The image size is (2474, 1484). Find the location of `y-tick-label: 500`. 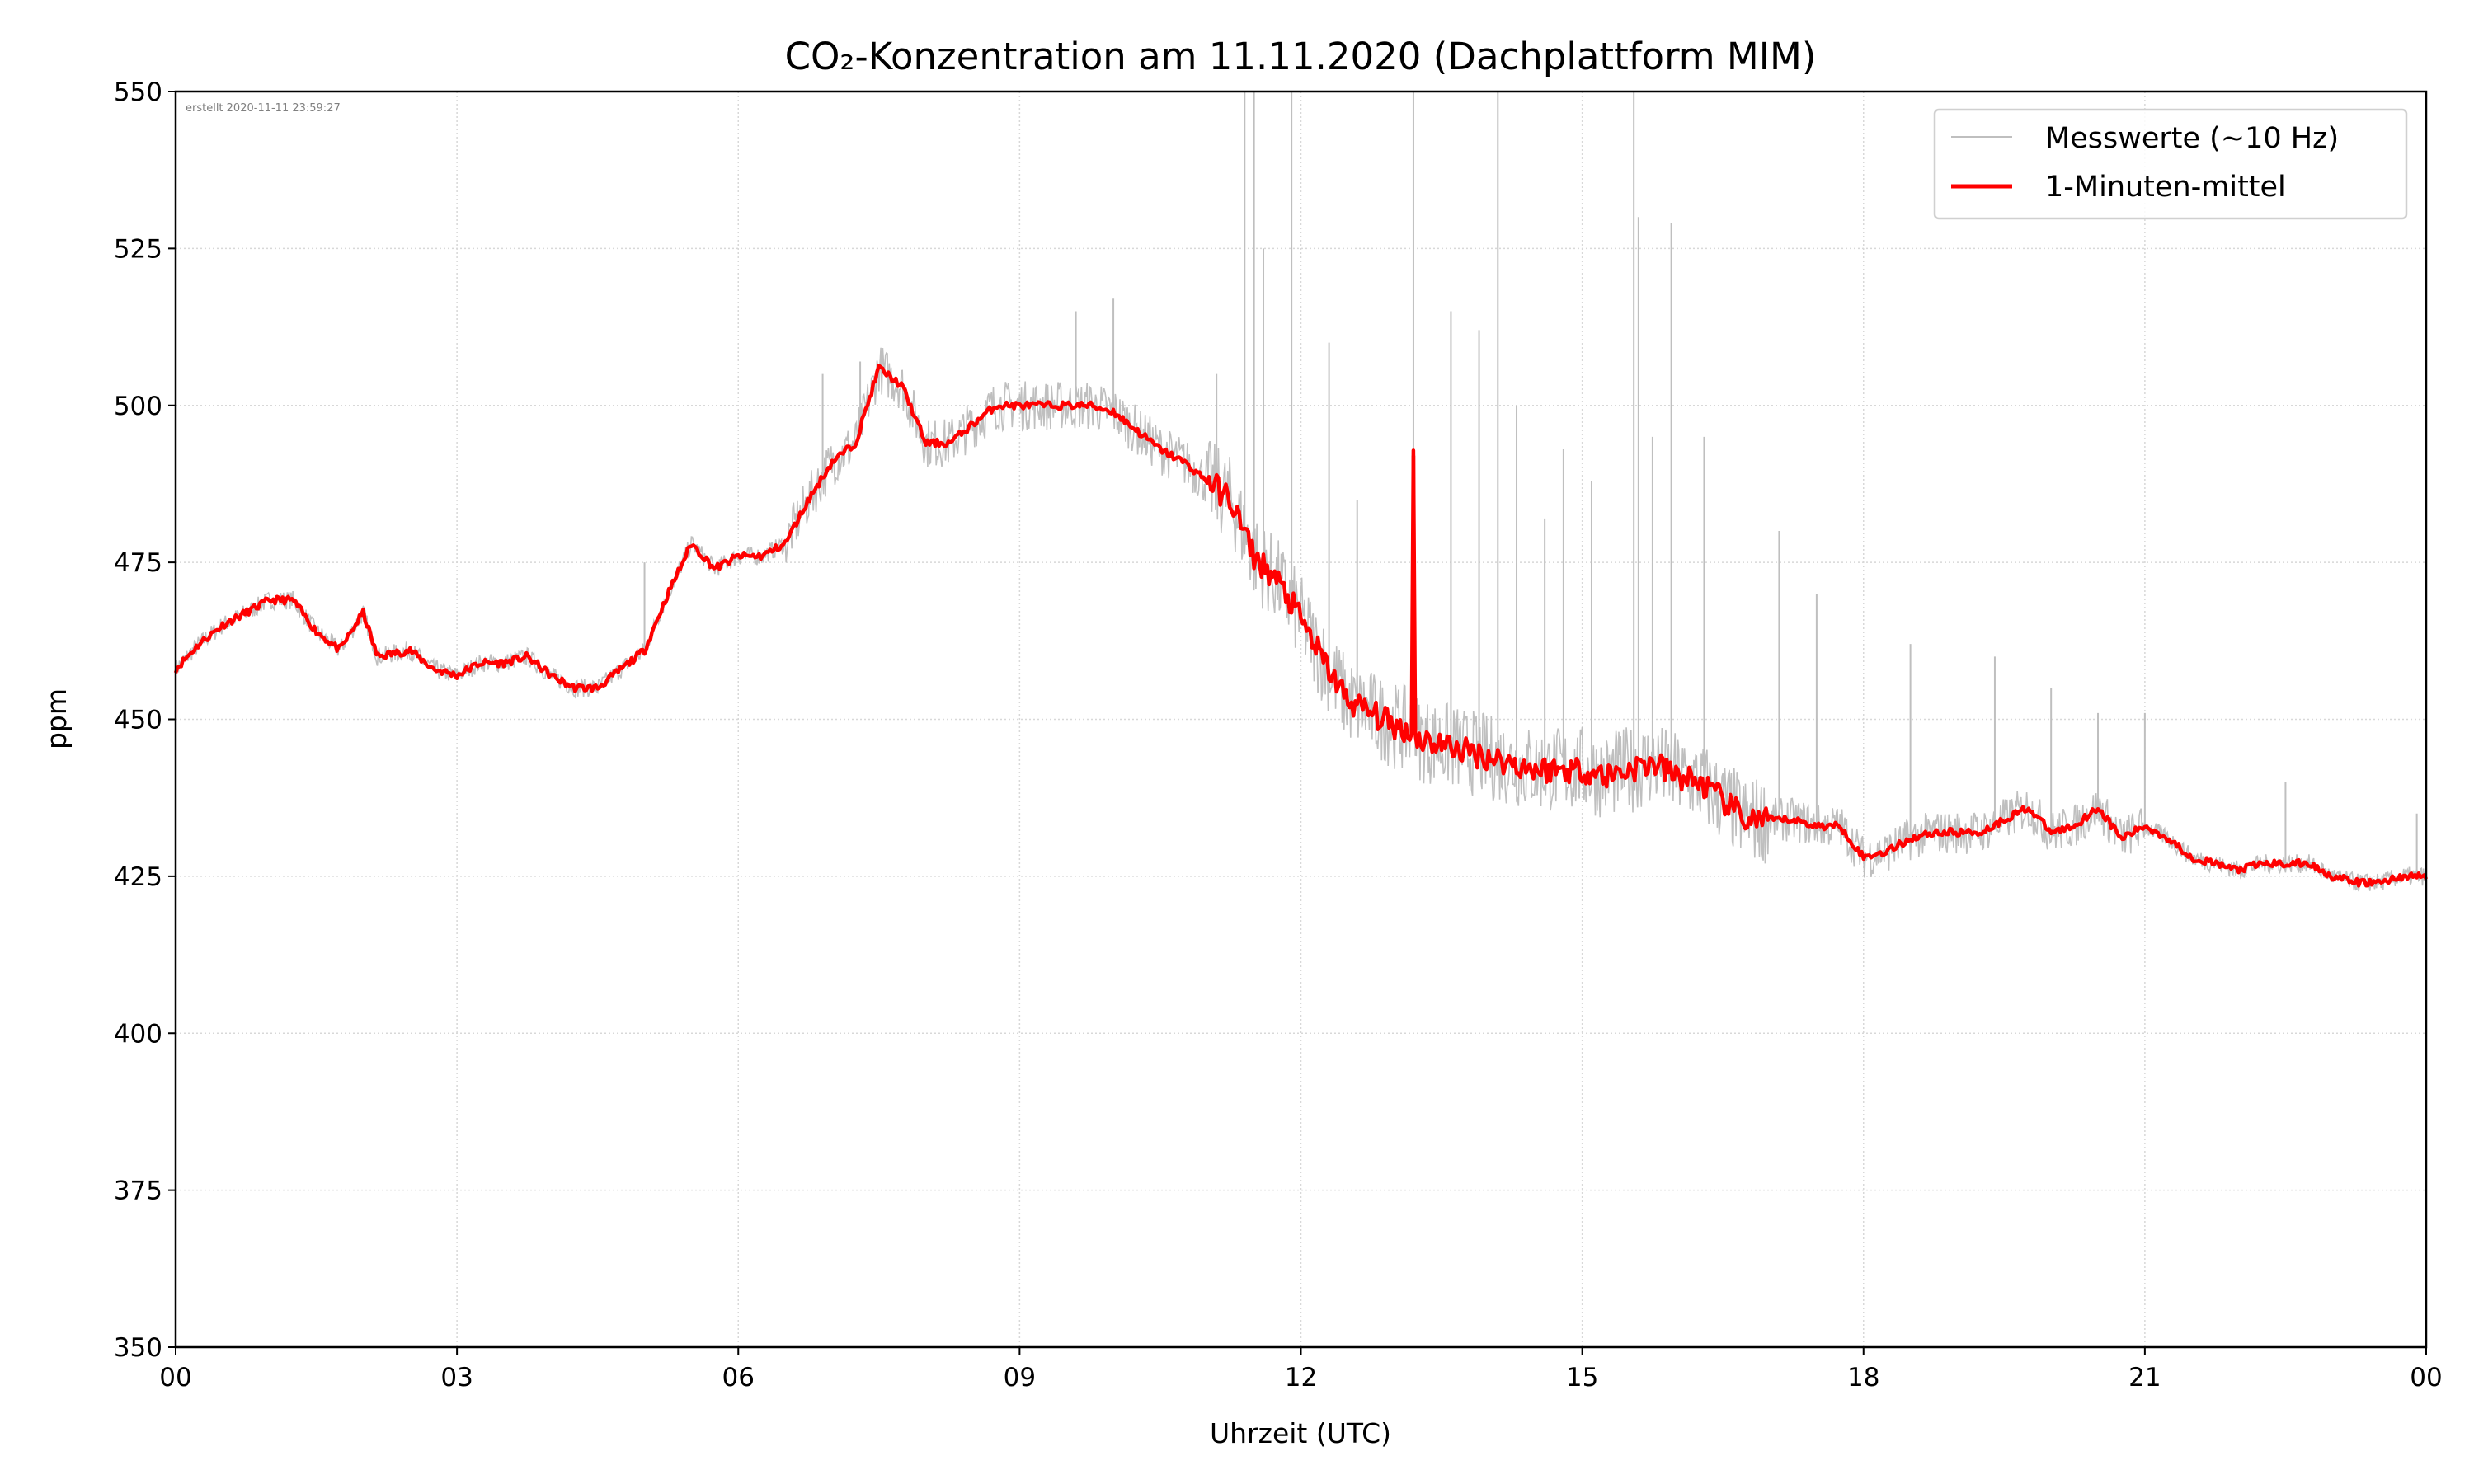

y-tick-label: 500 is located at coordinates (138, 406).